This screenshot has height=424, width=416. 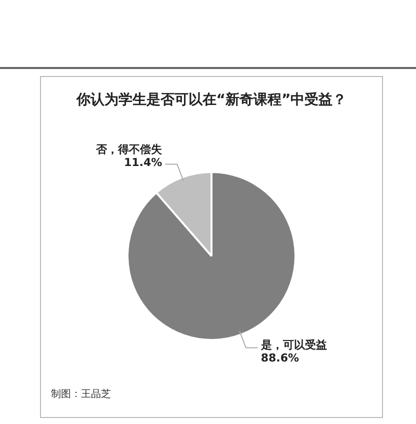 What do you see at coordinates (143, 163) in the screenshot?
I see `data-label: 11.4%` at bounding box center [143, 163].